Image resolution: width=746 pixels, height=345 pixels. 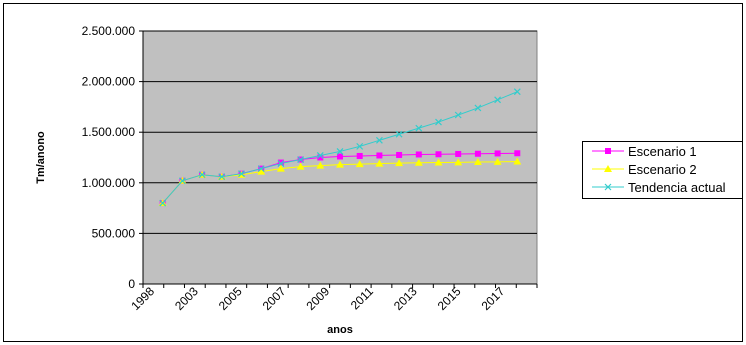 I want to click on y-axis-title: Tm/anono, so click(x=41, y=157).